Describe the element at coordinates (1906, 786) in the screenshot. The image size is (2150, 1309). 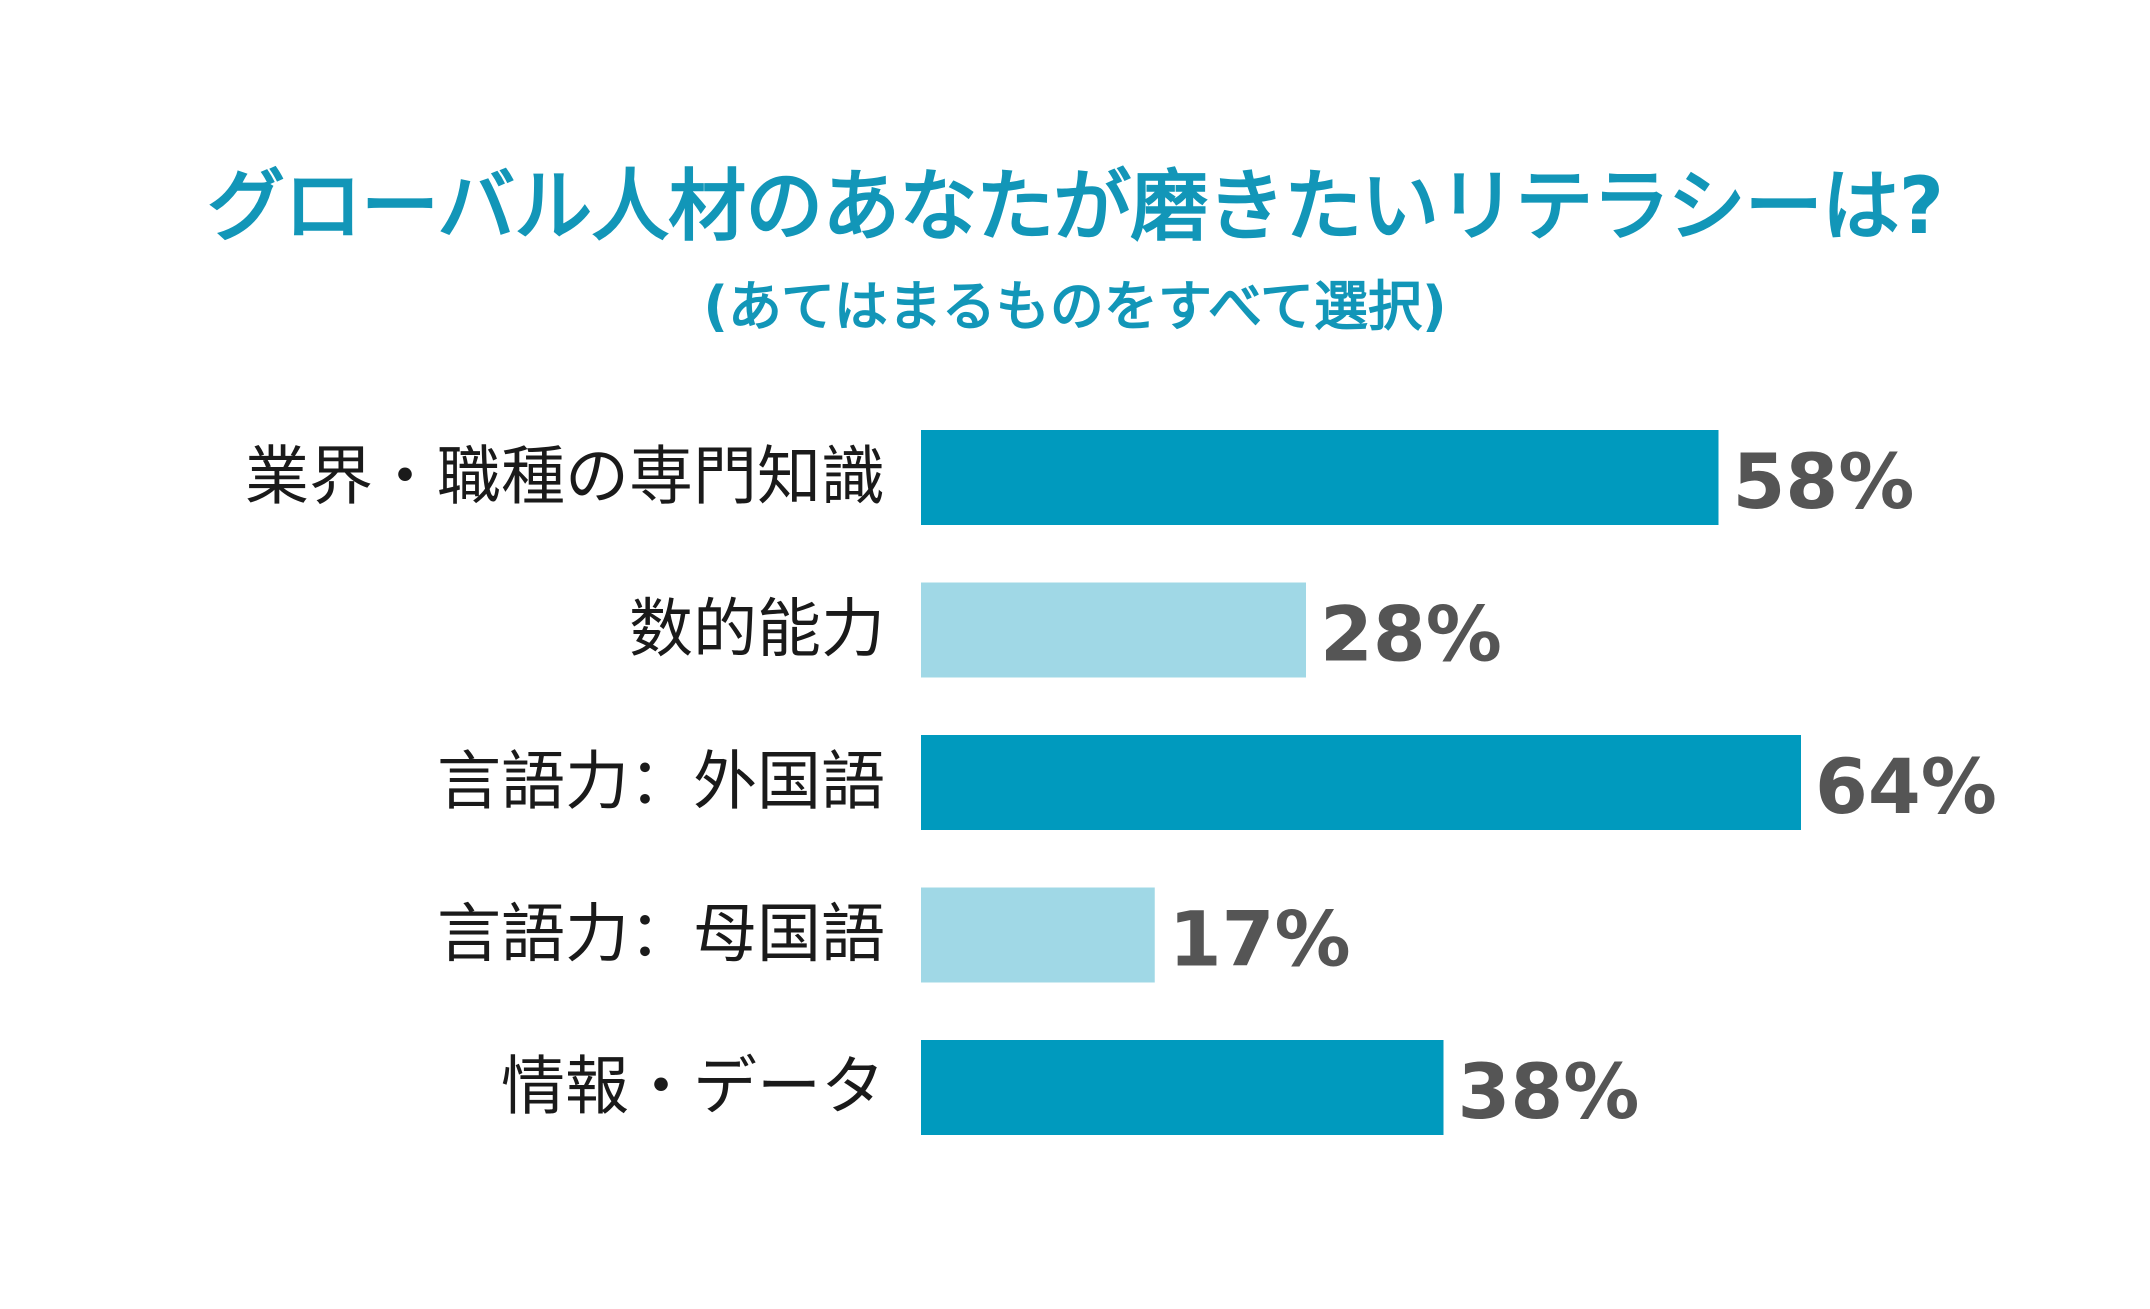
I see `value-label-3: 64%` at that location.